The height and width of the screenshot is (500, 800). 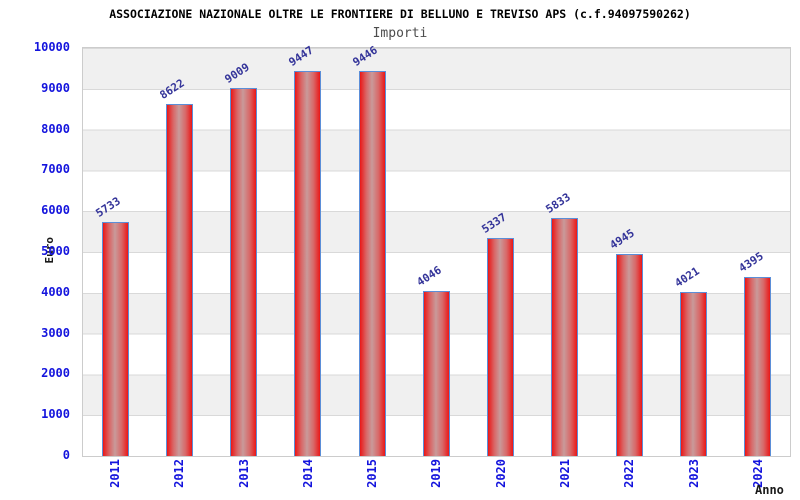 I want to click on x-tick-slot: 2022, so click(x=629, y=479).